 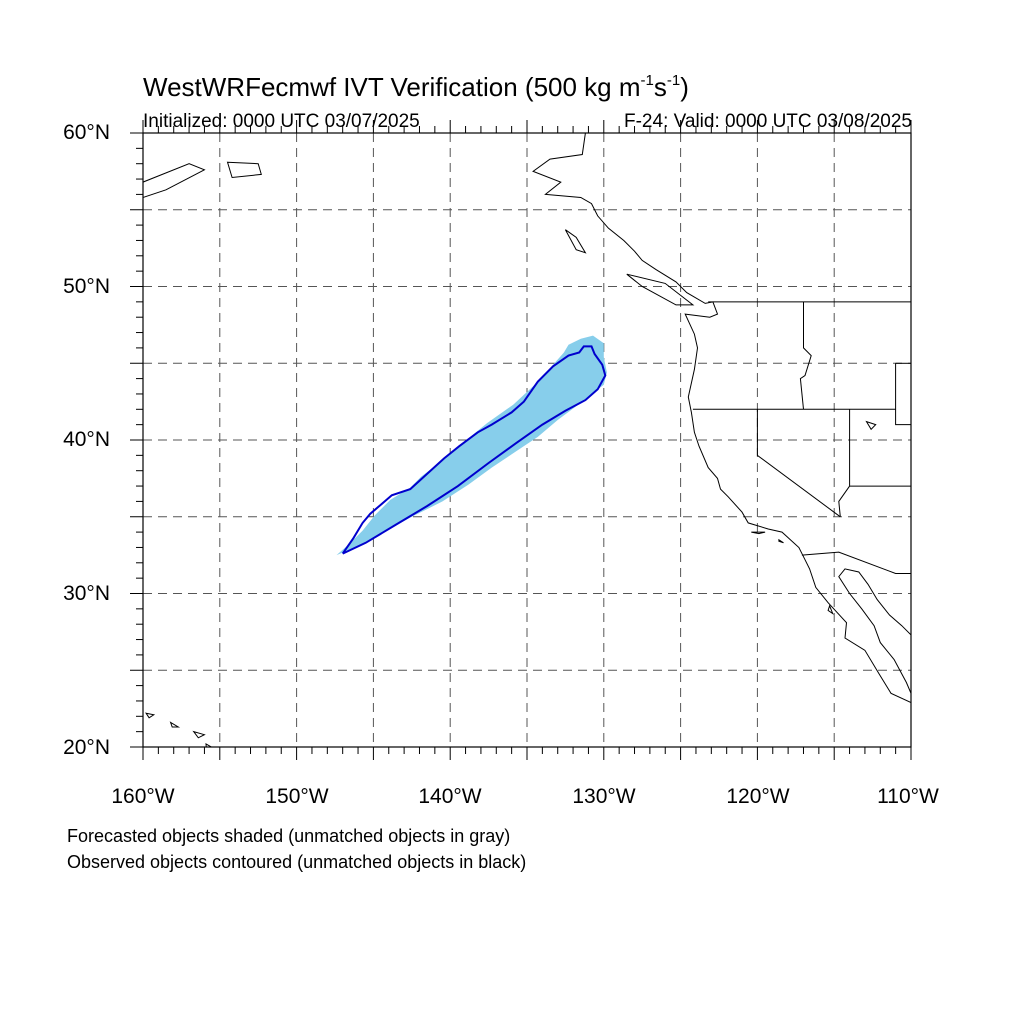 What do you see at coordinates (86, 593) in the screenshot?
I see `lat-label-30n: 30°N` at bounding box center [86, 593].